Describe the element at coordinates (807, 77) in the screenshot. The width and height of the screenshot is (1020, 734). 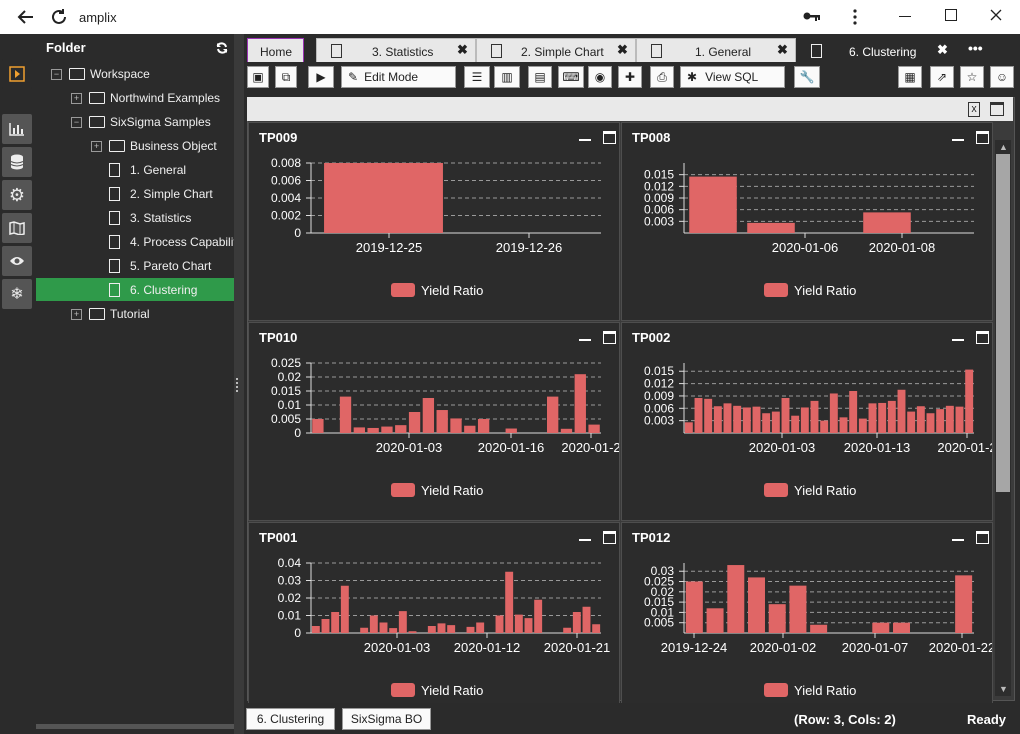
I see `wrench-icon: 🔧` at that location.